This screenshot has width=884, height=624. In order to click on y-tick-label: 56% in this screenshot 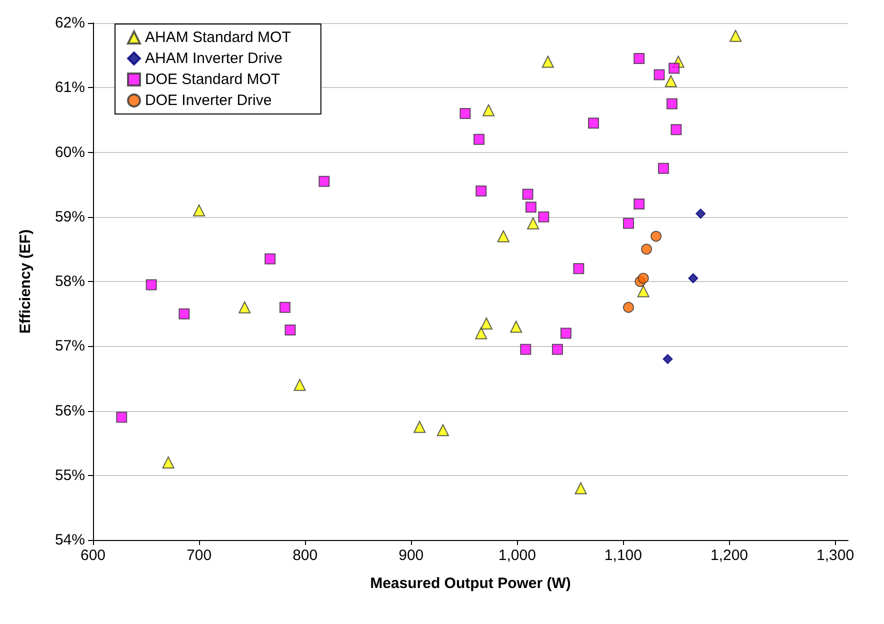, I will do `click(69, 411)`.